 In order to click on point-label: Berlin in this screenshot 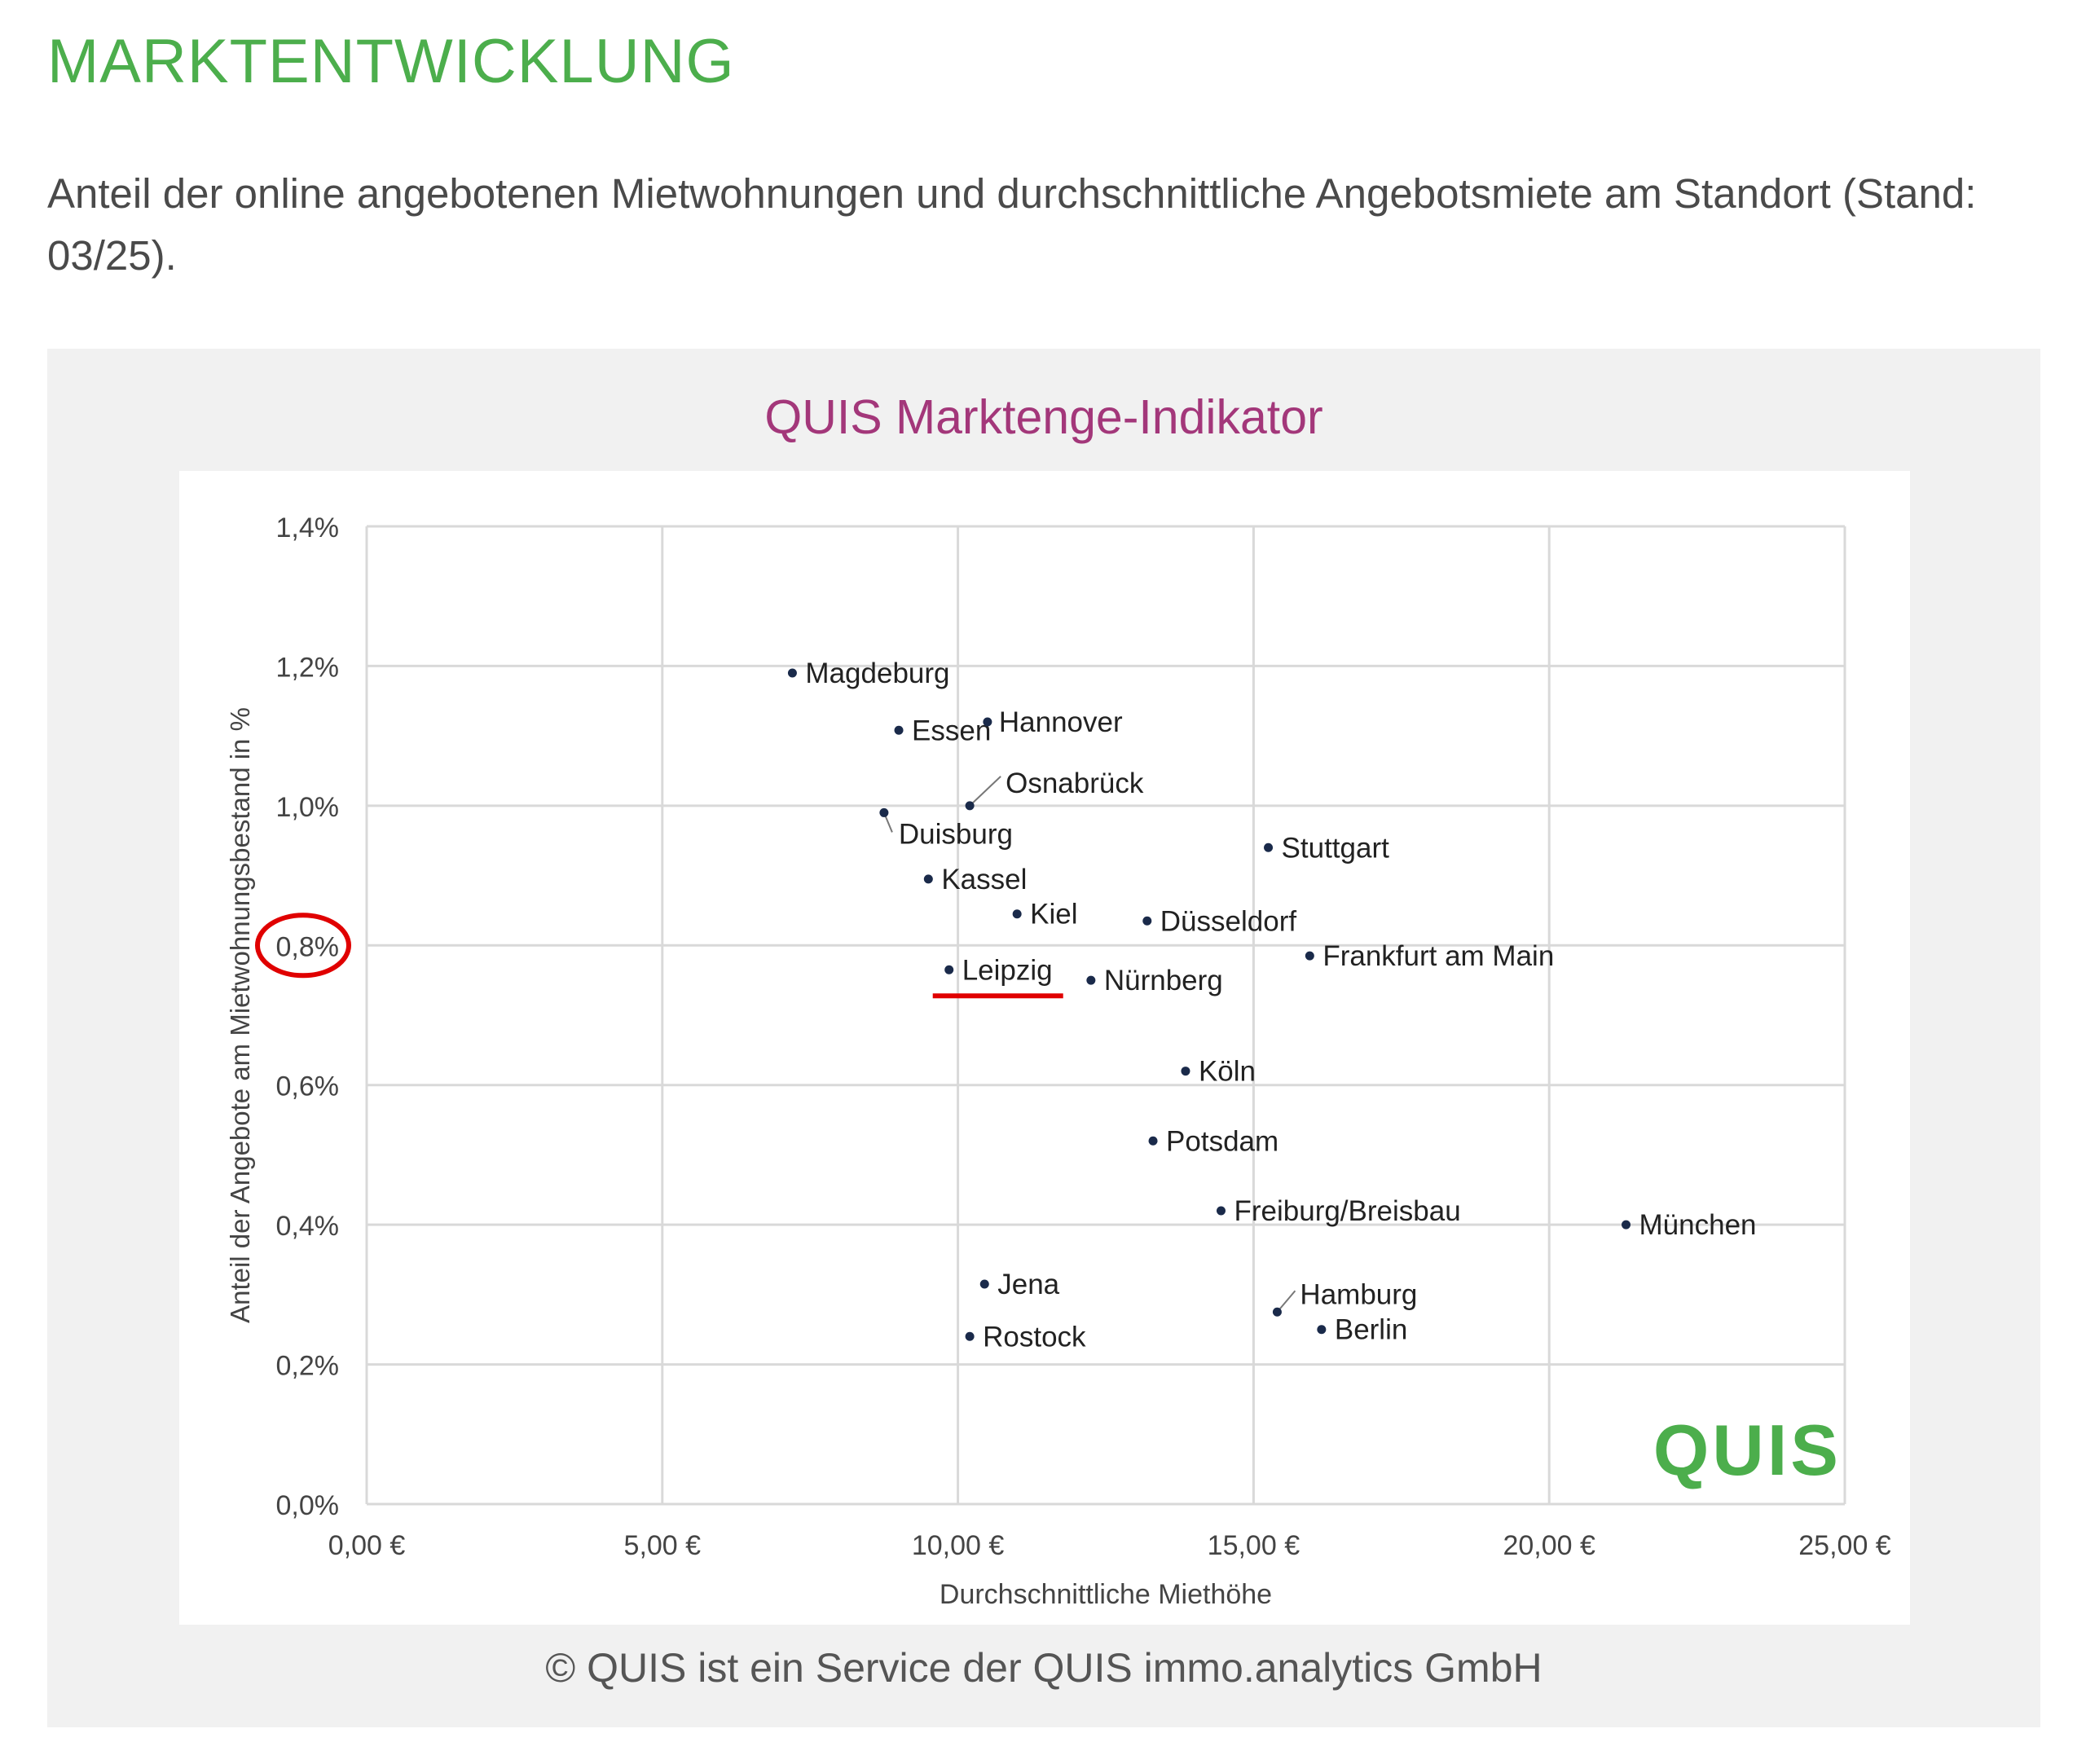, I will do `click(1371, 1330)`.